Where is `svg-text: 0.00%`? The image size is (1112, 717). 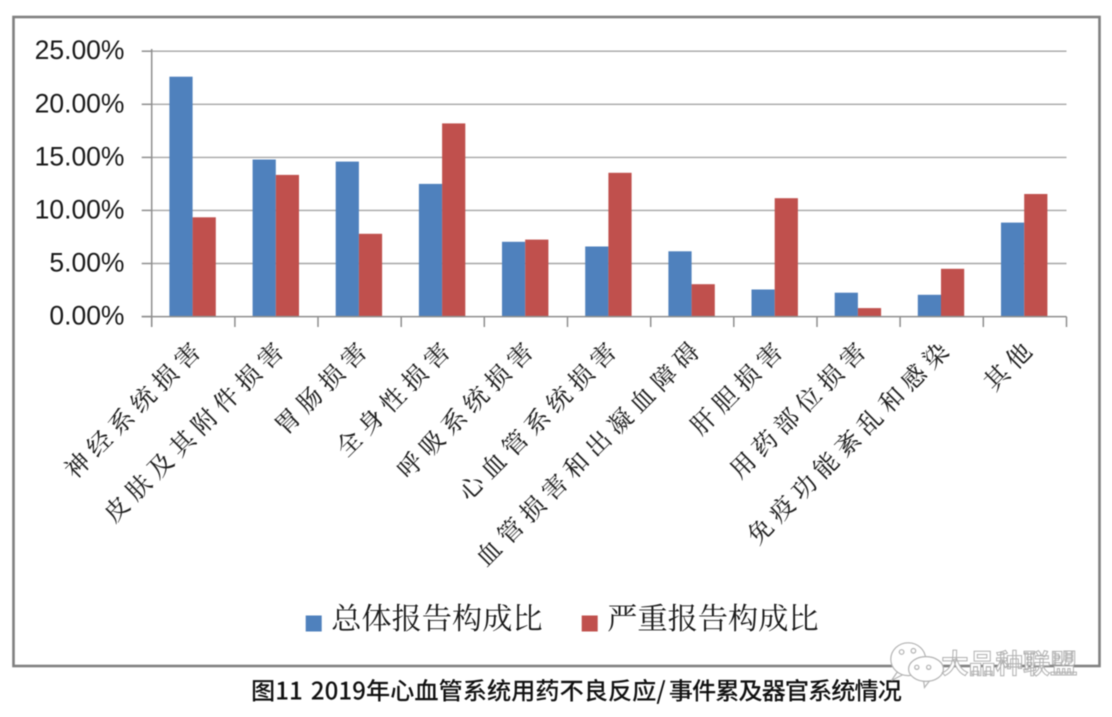
svg-text: 0.00% is located at coordinates (86, 316).